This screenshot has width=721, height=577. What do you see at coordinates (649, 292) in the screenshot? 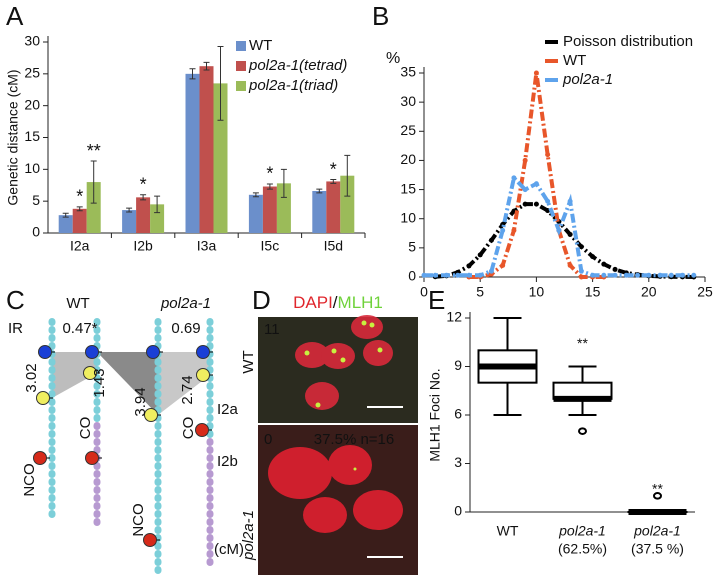
I see `x-tick-label: 20` at bounding box center [649, 292].